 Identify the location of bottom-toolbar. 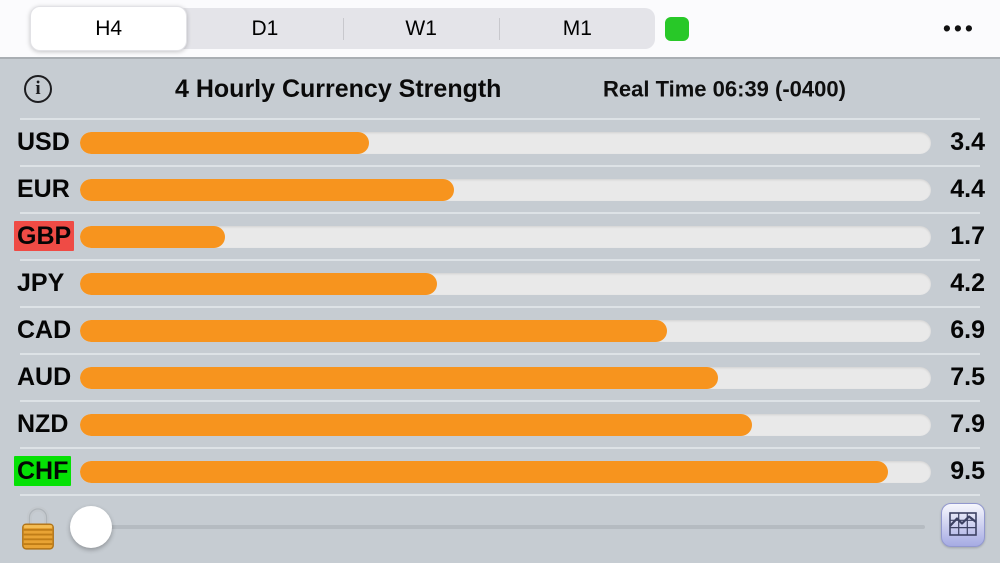
(500, 528).